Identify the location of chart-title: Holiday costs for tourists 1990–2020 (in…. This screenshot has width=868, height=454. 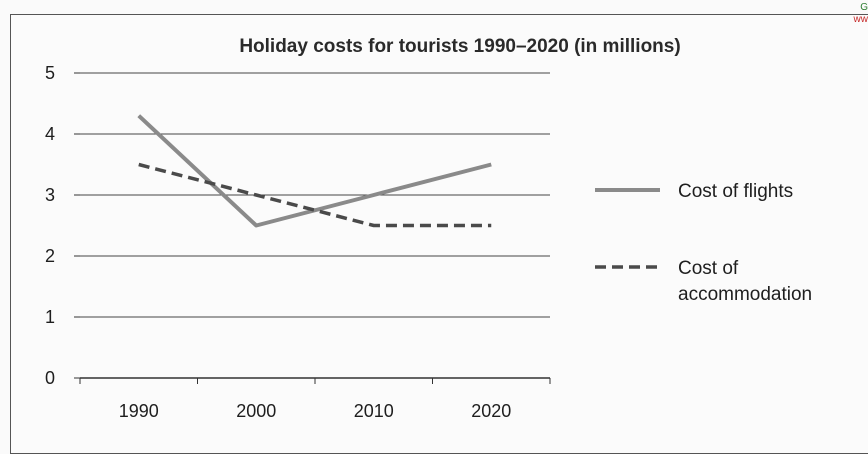
(459, 46).